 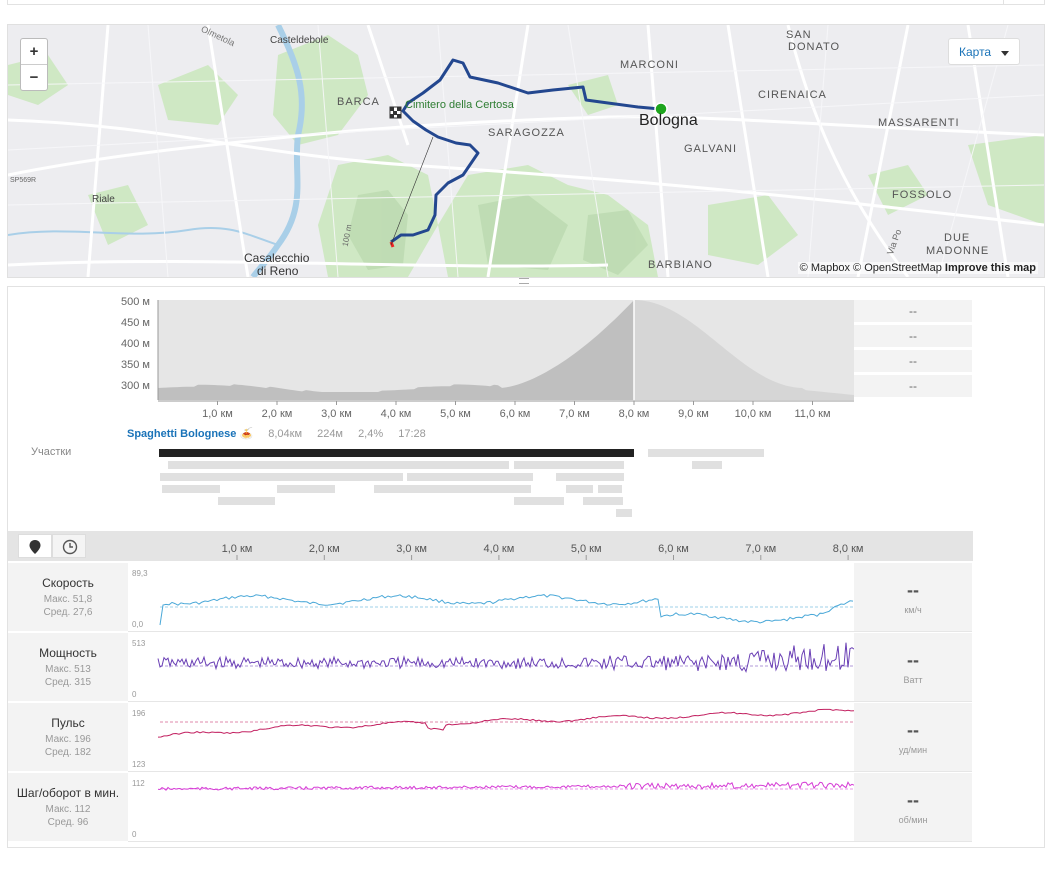 I want to click on chart-x-tick: 7,0 км, so click(x=760, y=549).